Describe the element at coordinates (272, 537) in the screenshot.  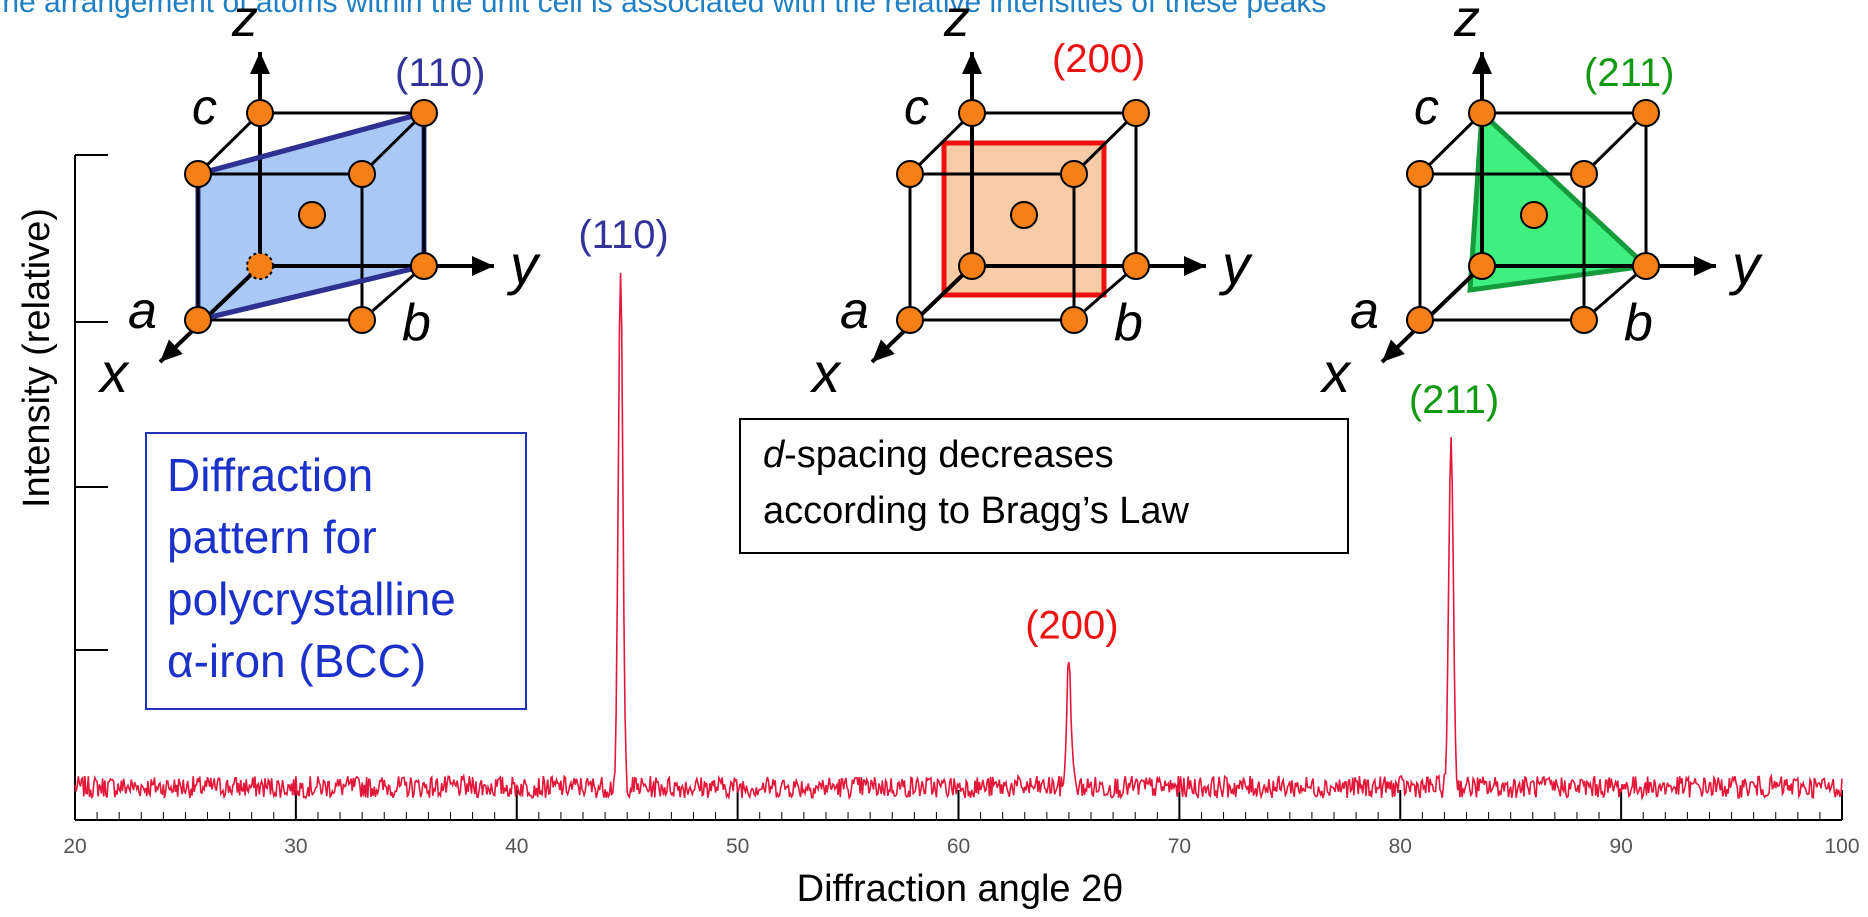
I see `diff-box-line-2: pattern for` at that location.